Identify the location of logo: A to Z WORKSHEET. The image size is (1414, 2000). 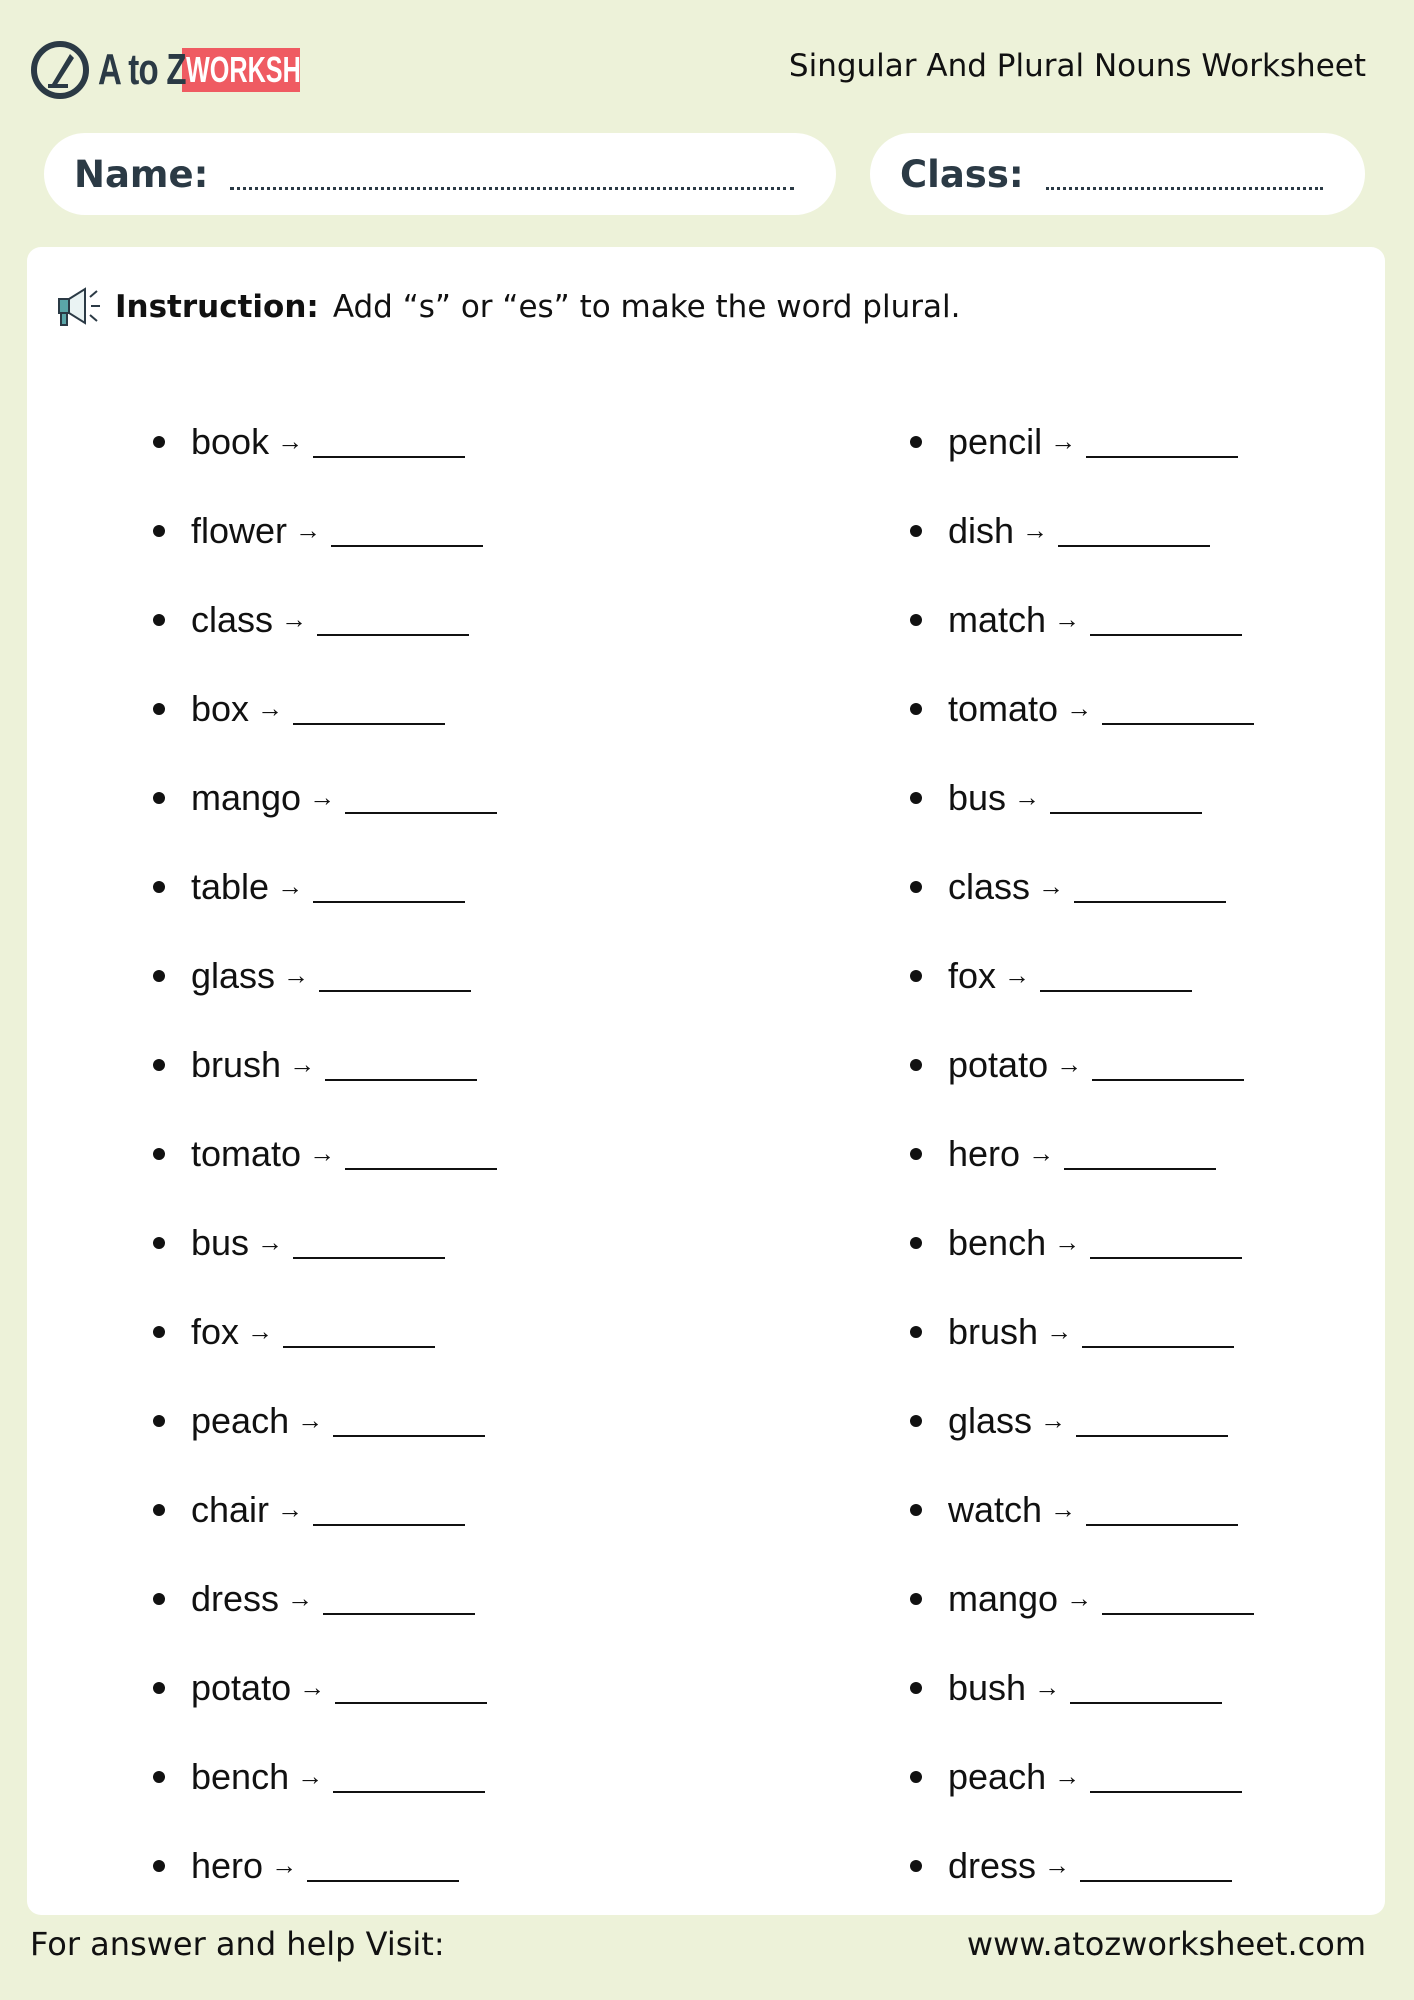
(165, 70).